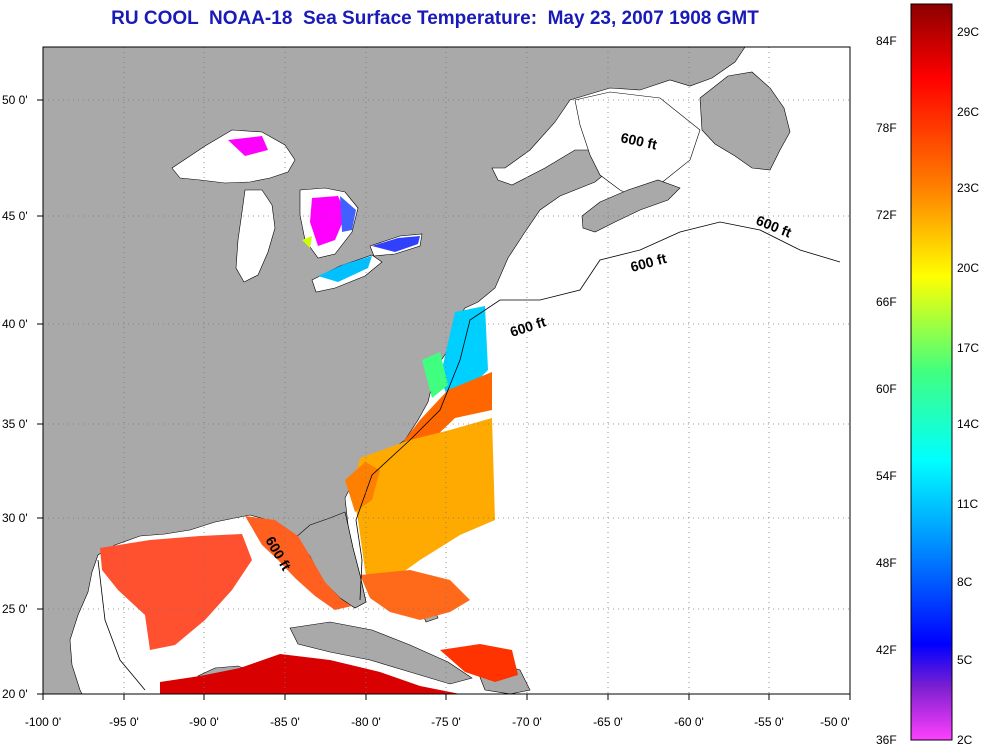 The width and height of the screenshot is (984, 754). Describe the element at coordinates (381, 653) in the screenshot. I see `land-cuba` at that location.